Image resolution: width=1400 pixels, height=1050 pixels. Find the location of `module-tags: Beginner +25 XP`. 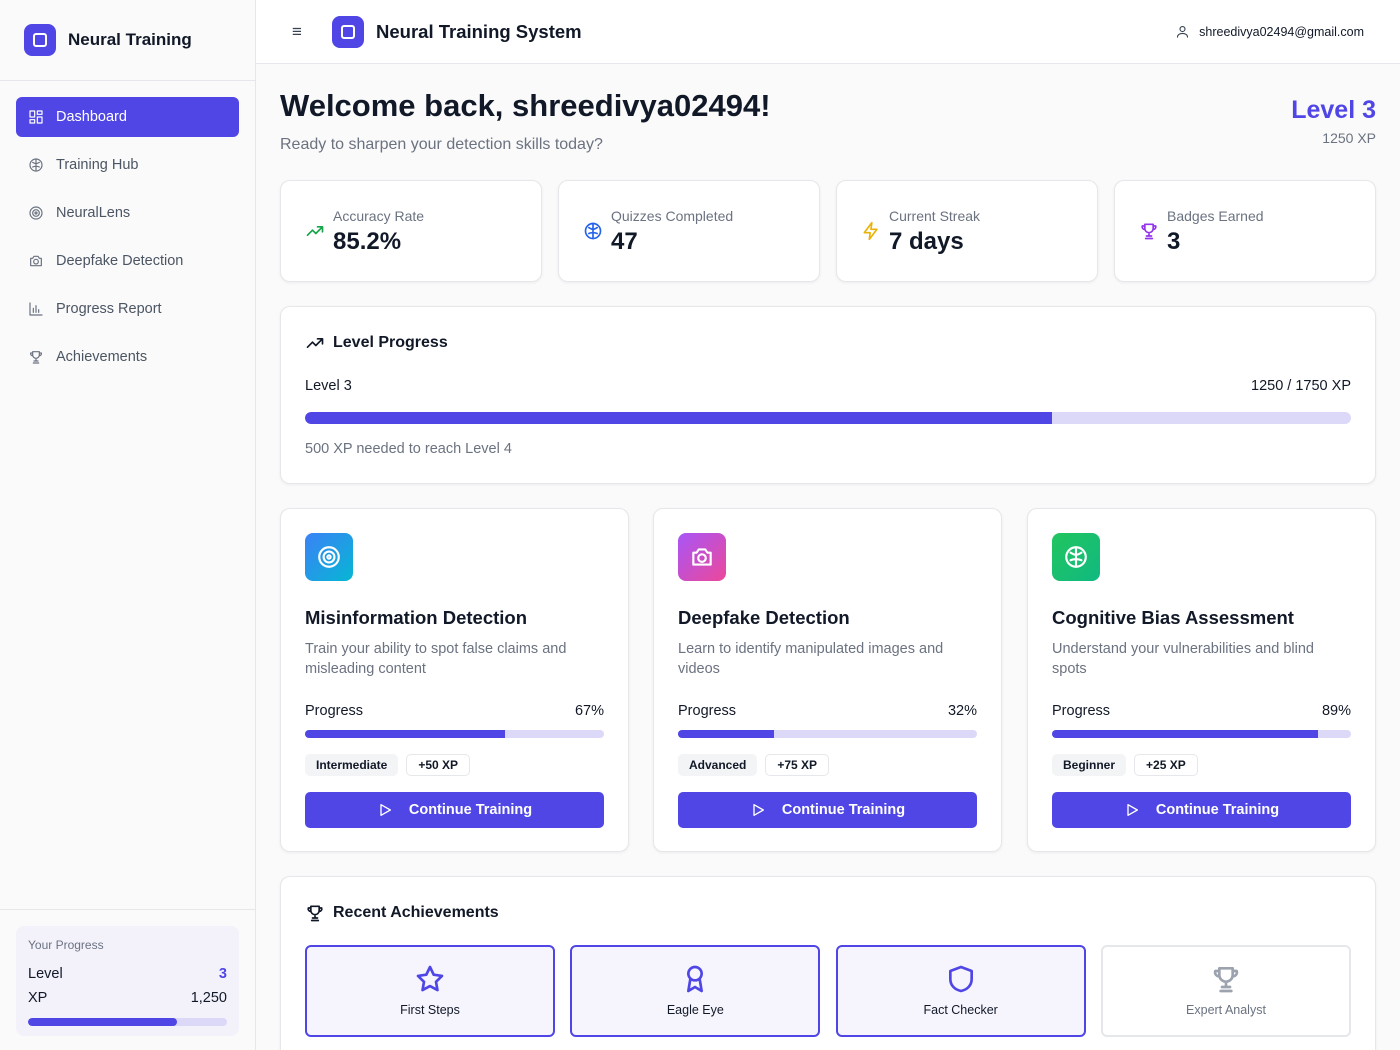

module-tags: Beginner +25 XP is located at coordinates (1201, 765).